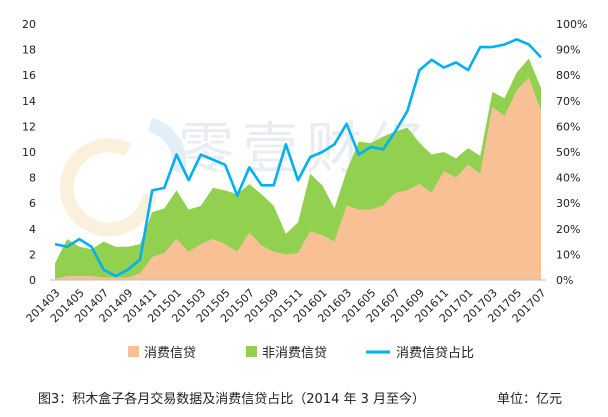 The image size is (608, 417). I want to click on y-left-tick-label: 6, so click(32, 203).